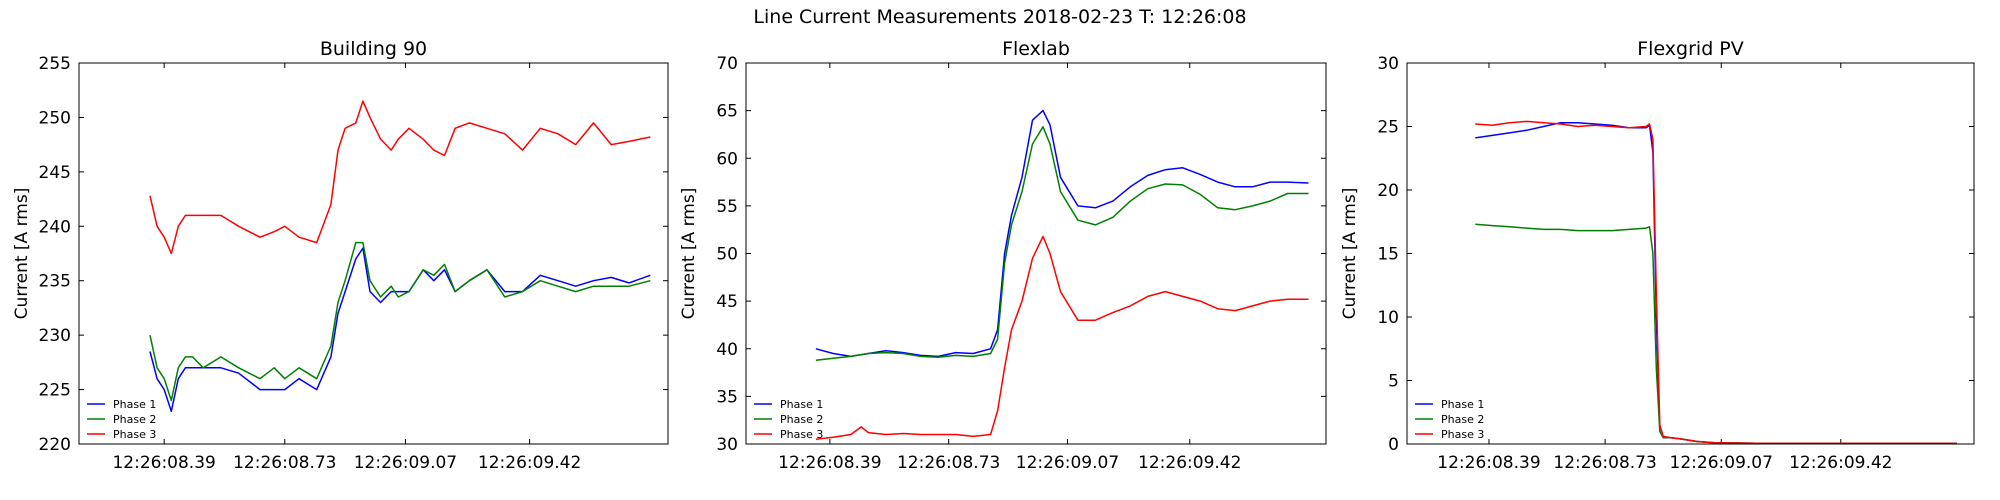 The image size is (2000, 500). What do you see at coordinates (727, 64) in the screenshot?
I see `y-tick-label: 70` at bounding box center [727, 64].